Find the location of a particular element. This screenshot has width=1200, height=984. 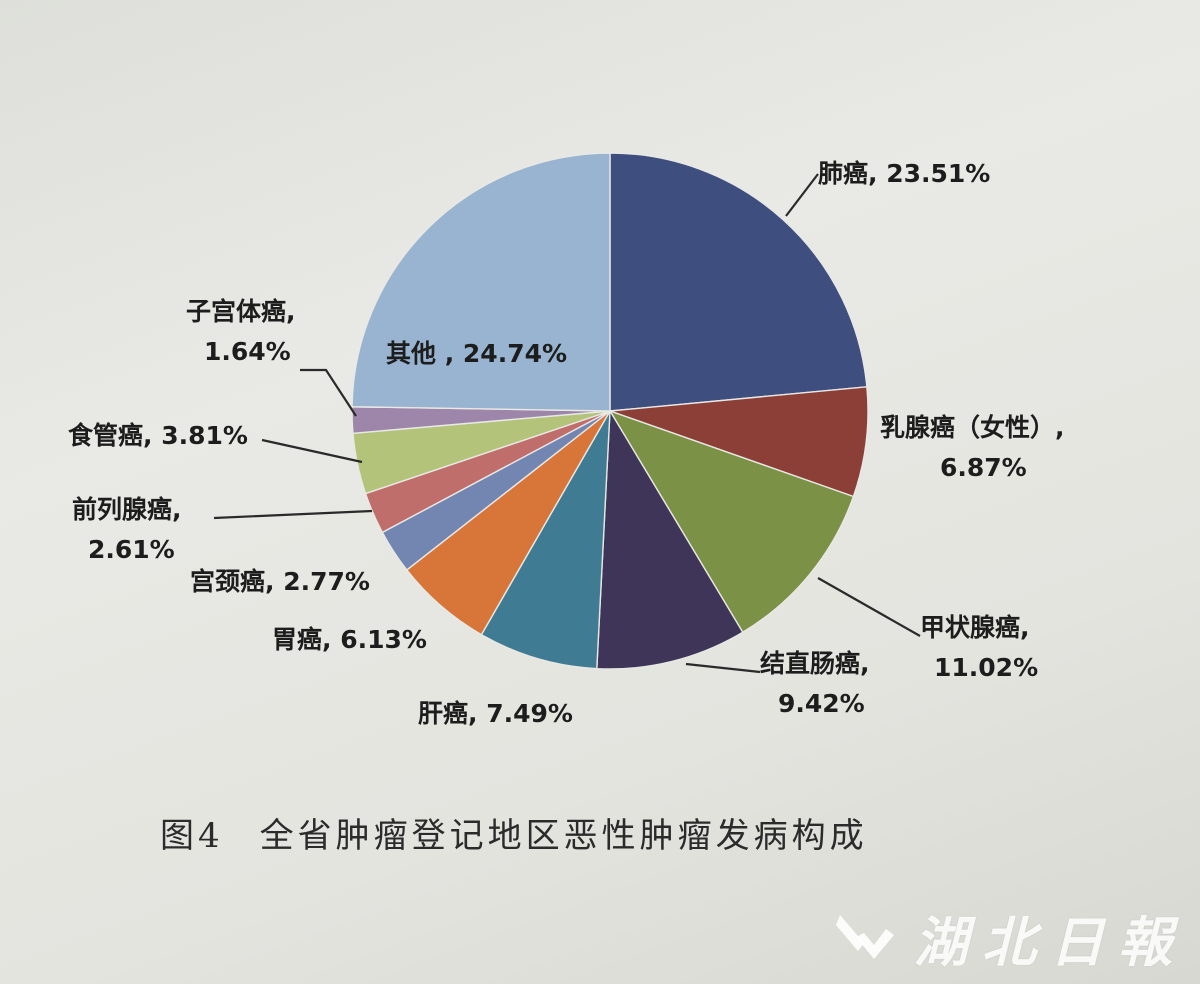

slice-label: 其他 , 24.74% is located at coordinates (476, 353).